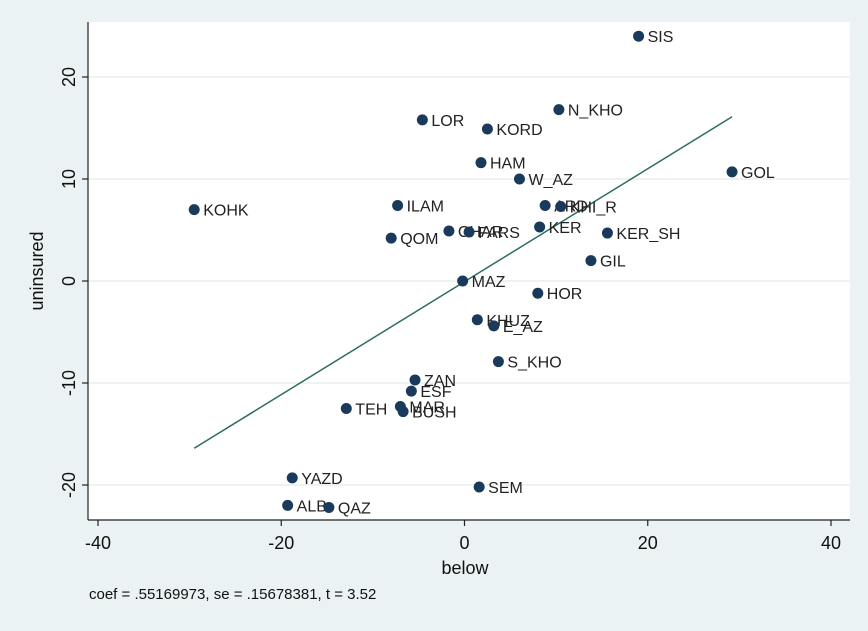 The image size is (868, 631). What do you see at coordinates (523, 327) in the screenshot?
I see `point-label: E_AZ` at bounding box center [523, 327].